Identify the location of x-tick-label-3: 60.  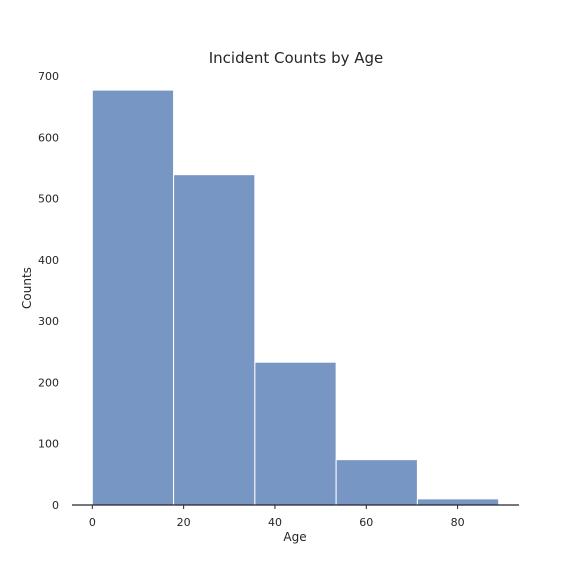
(366, 522).